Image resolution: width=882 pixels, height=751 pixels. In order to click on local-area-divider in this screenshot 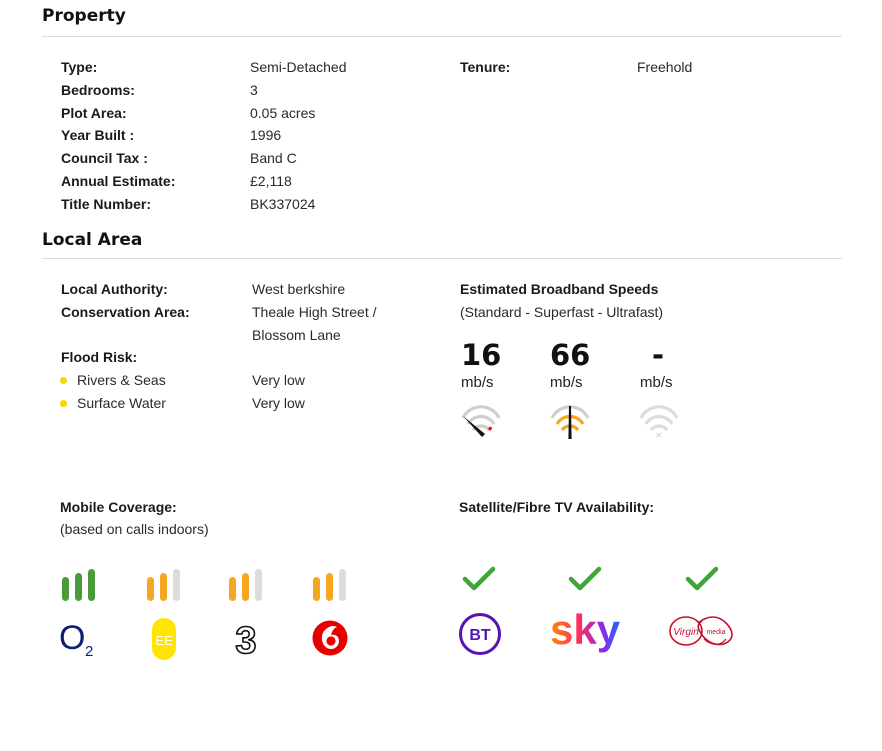, I will do `click(442, 258)`.